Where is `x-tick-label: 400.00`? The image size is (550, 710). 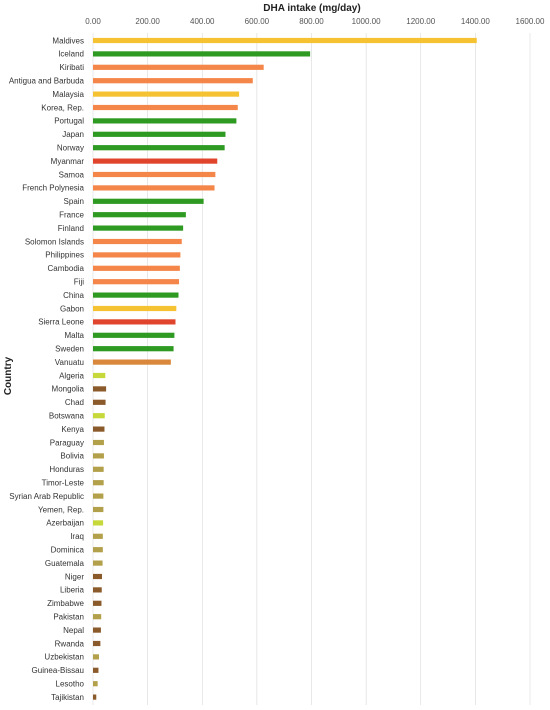 x-tick-label: 400.00 is located at coordinates (202, 21).